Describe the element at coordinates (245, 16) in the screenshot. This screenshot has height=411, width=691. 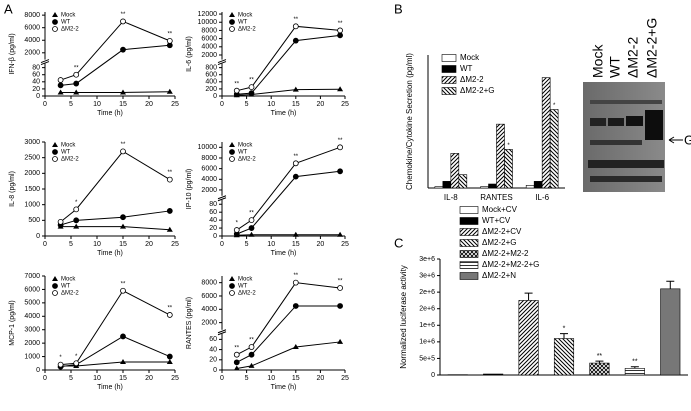
I see `legend-label: Mock` at that location.